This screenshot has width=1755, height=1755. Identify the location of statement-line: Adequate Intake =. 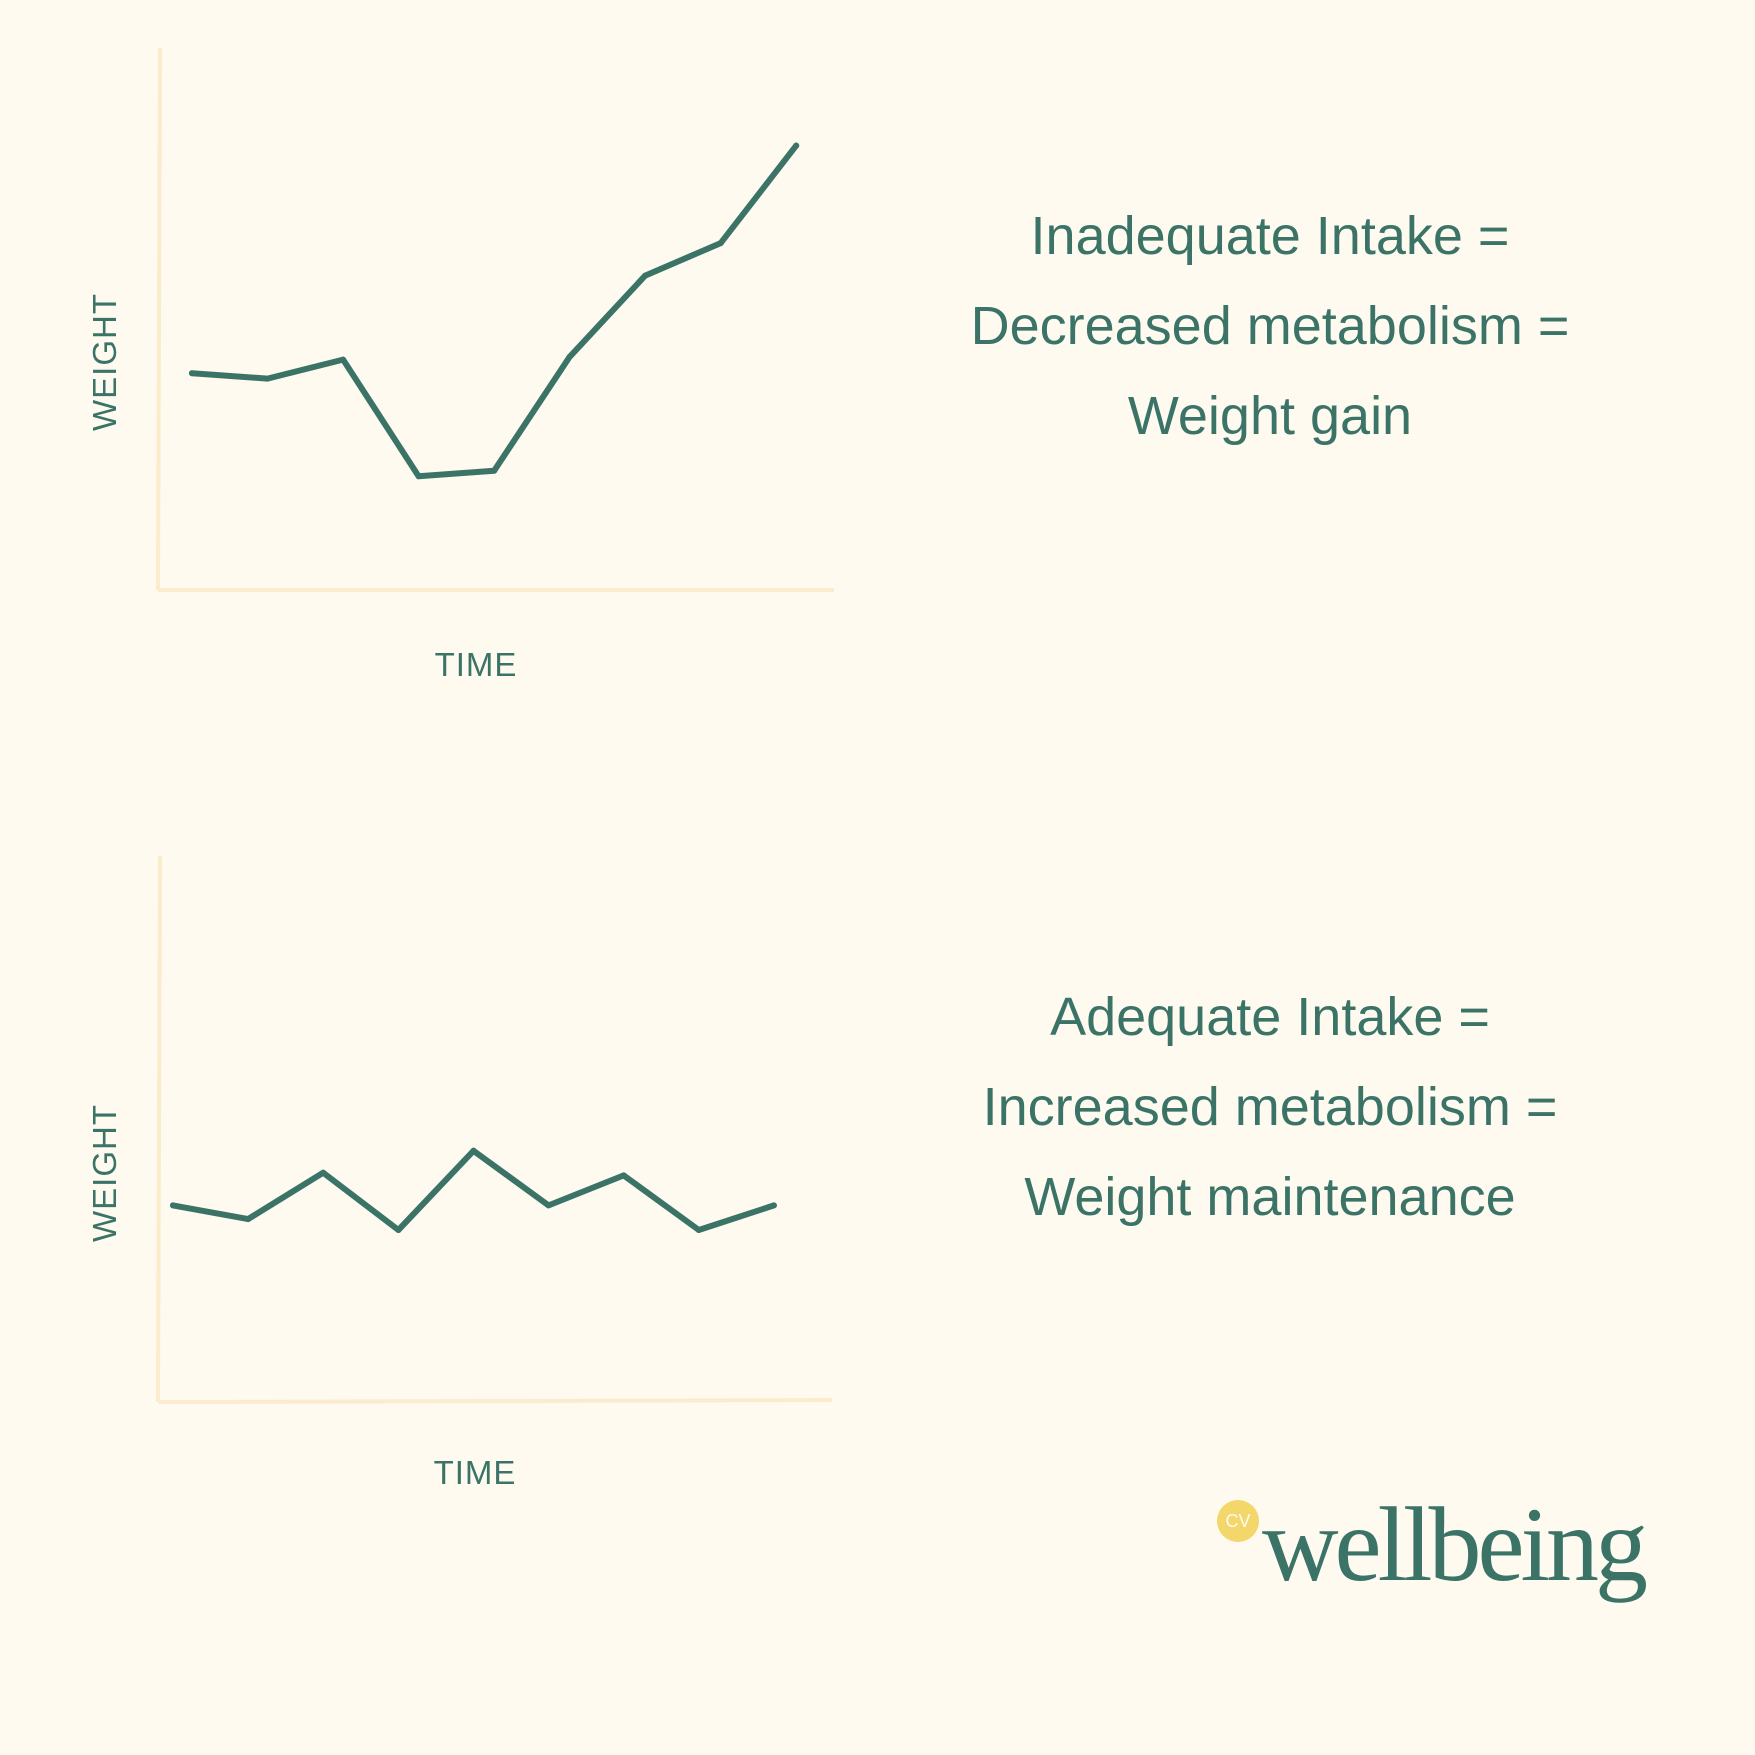
(1270, 1017).